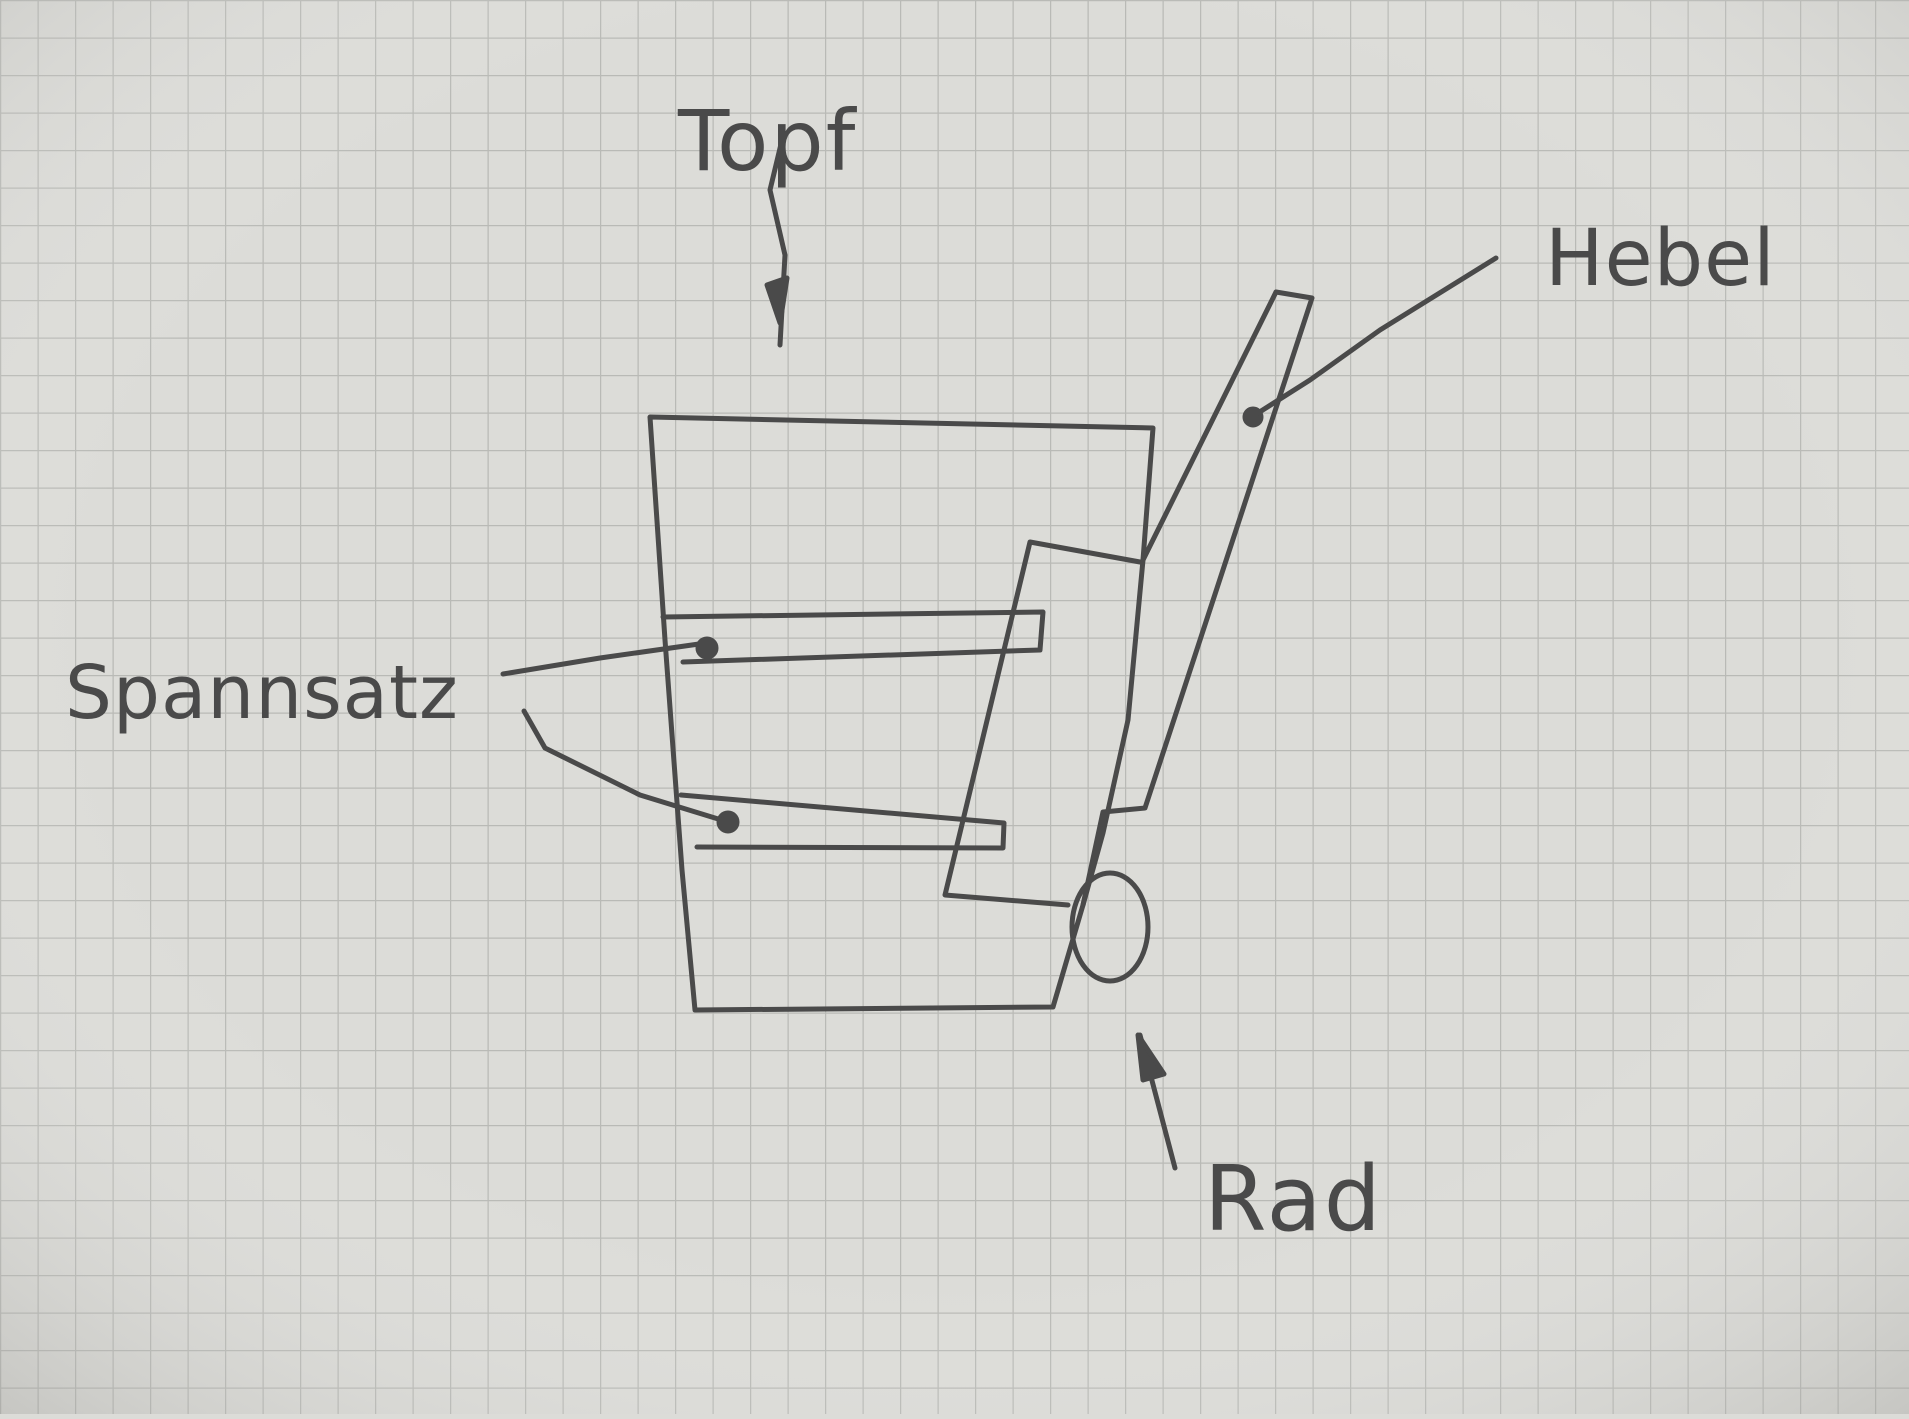 This screenshot has height=1419, width=1909. I want to click on label-topf: Topf, so click(767, 141).